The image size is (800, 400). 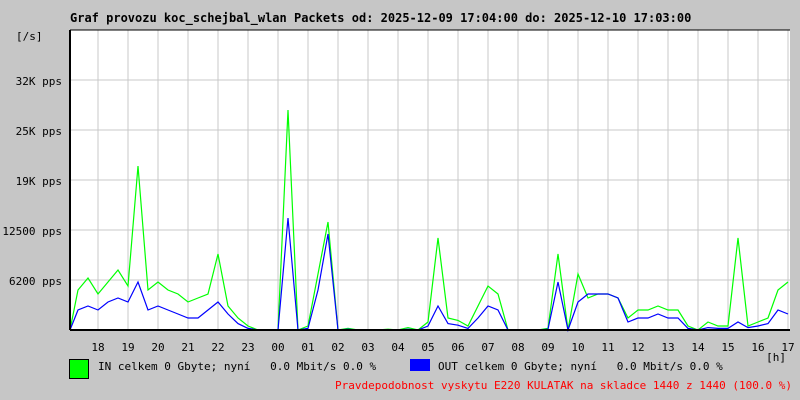 What do you see at coordinates (29, 36) in the screenshot?
I see `y-axis-unit: [/s]` at bounding box center [29, 36].